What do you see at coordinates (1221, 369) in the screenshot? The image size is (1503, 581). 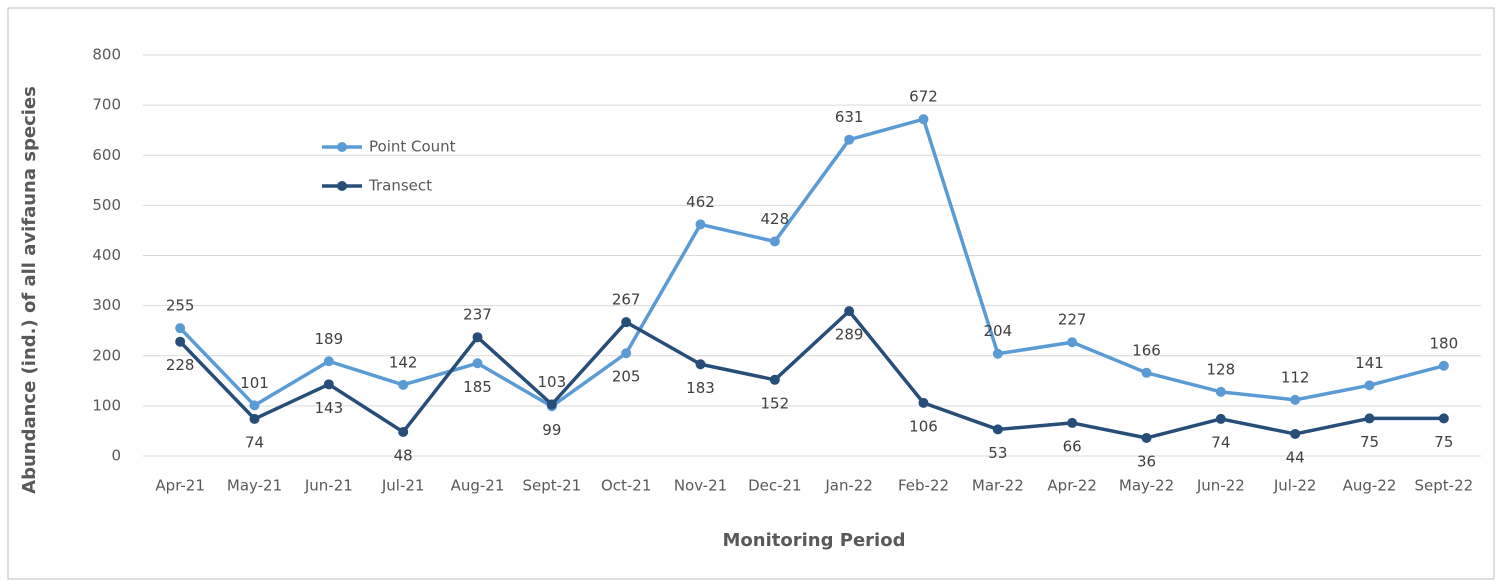 I see `data-label: 128` at bounding box center [1221, 369].